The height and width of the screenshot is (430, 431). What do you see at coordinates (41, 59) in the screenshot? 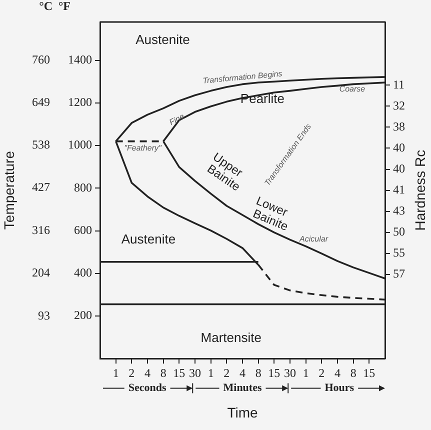
I see `y3-tick-label: 760` at bounding box center [41, 59].